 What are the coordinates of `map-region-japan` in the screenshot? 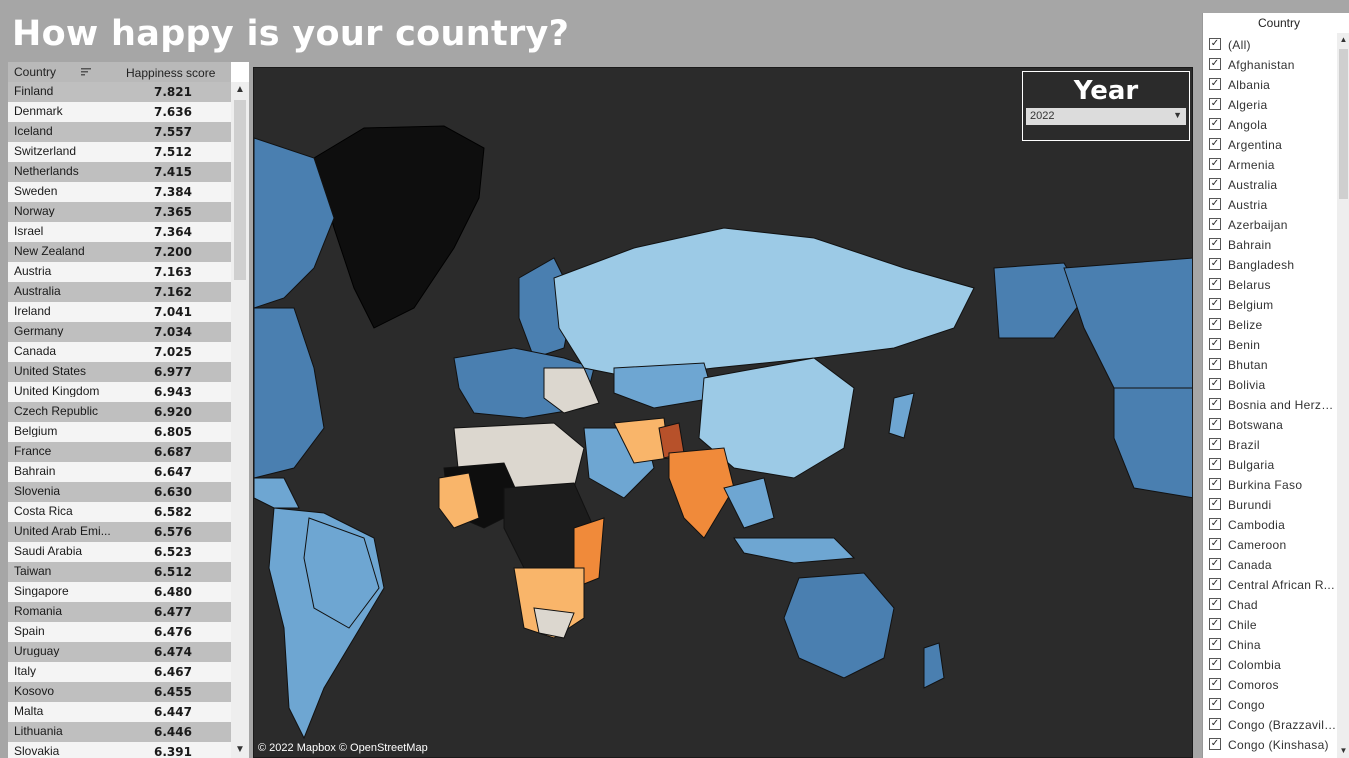 It's located at (901, 415).